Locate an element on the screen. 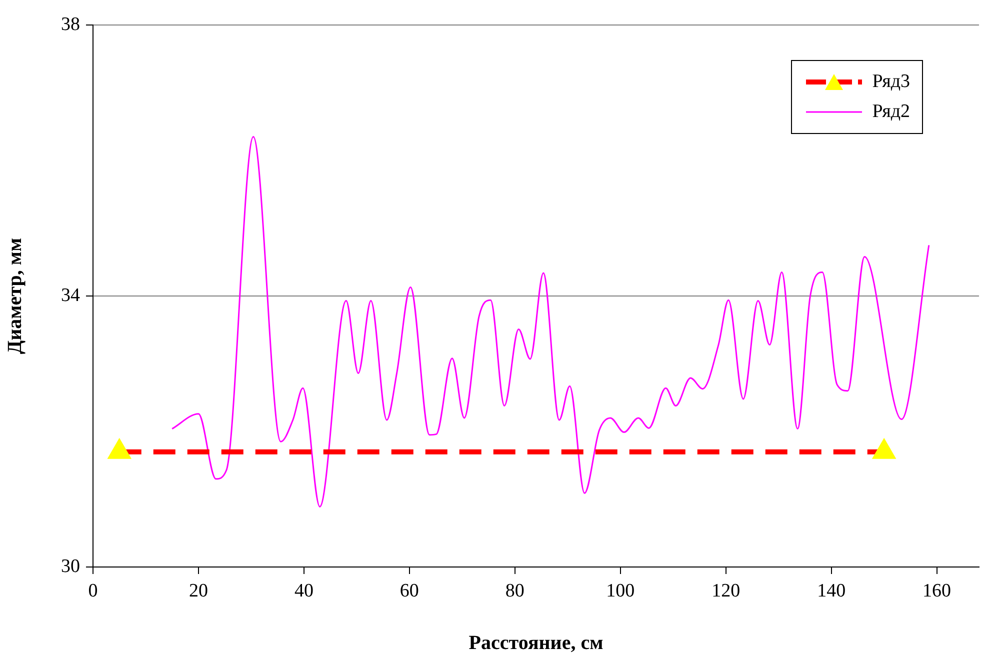 The width and height of the screenshot is (993, 660). x-tick-label: 40 is located at coordinates (304, 591).